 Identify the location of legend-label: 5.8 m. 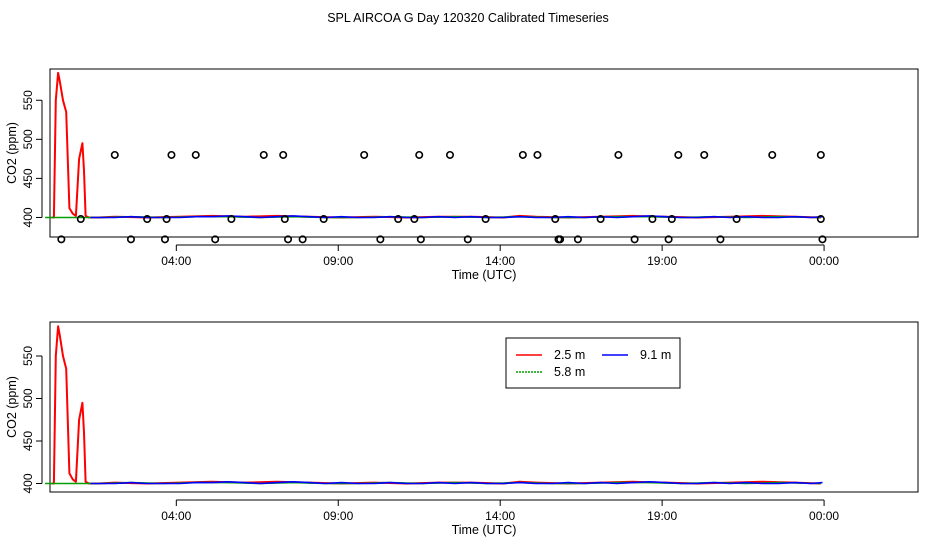
(569, 372).